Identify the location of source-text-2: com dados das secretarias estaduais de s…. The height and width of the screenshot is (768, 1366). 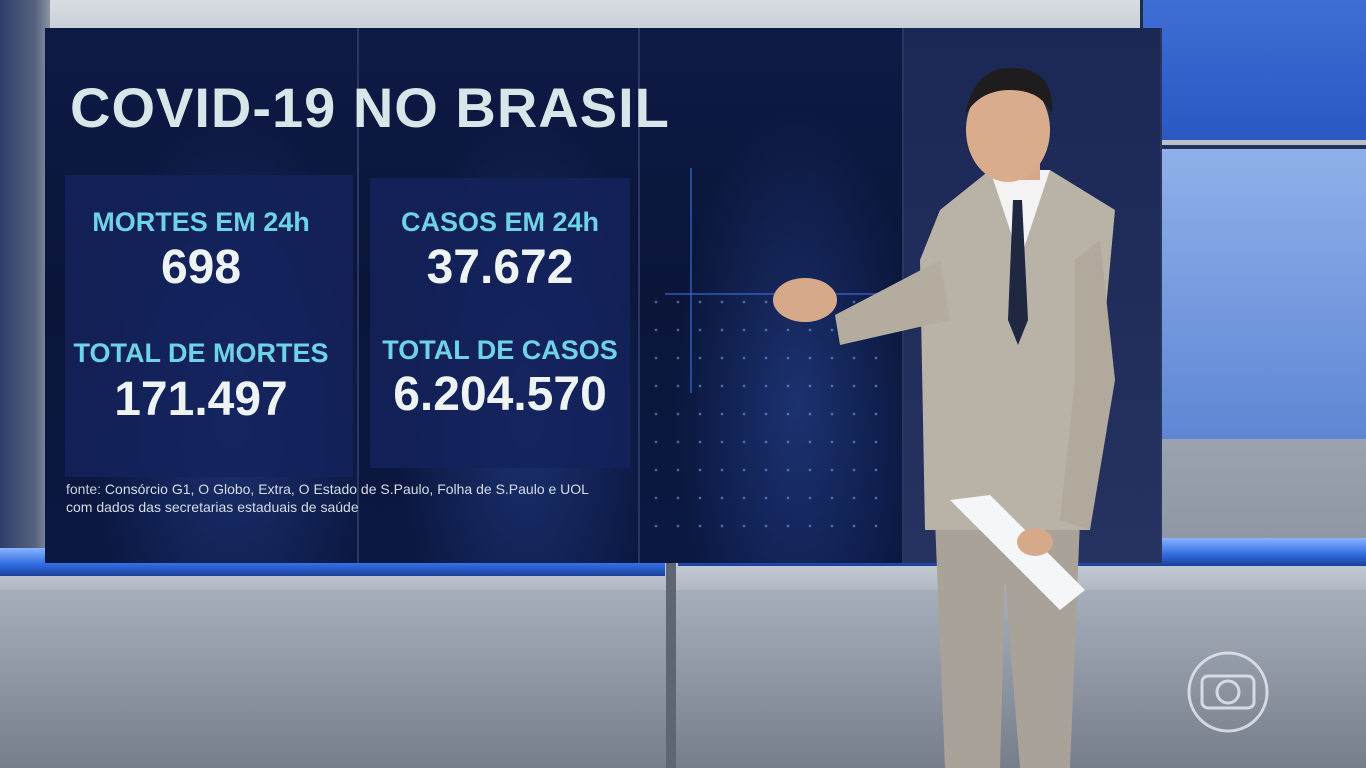
(212, 507).